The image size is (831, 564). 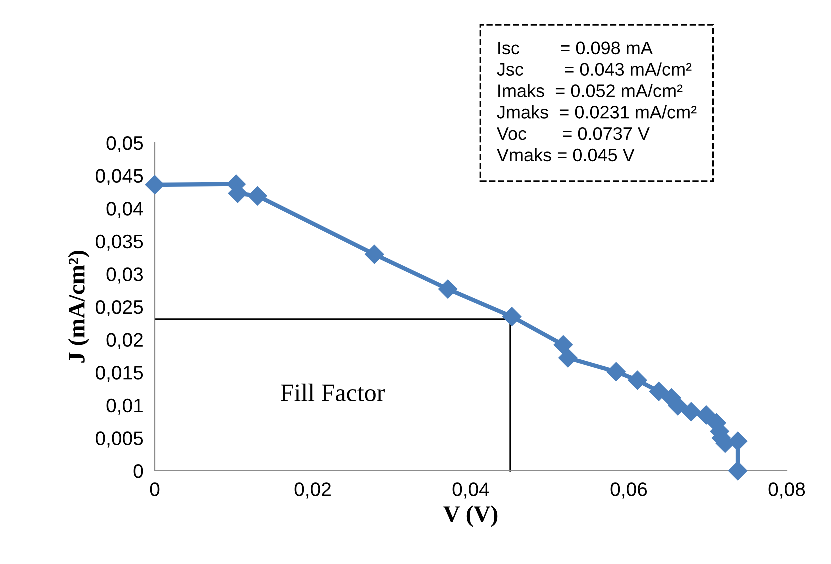 I want to click on y-tick-label: 0,01, so click(x=124, y=406).